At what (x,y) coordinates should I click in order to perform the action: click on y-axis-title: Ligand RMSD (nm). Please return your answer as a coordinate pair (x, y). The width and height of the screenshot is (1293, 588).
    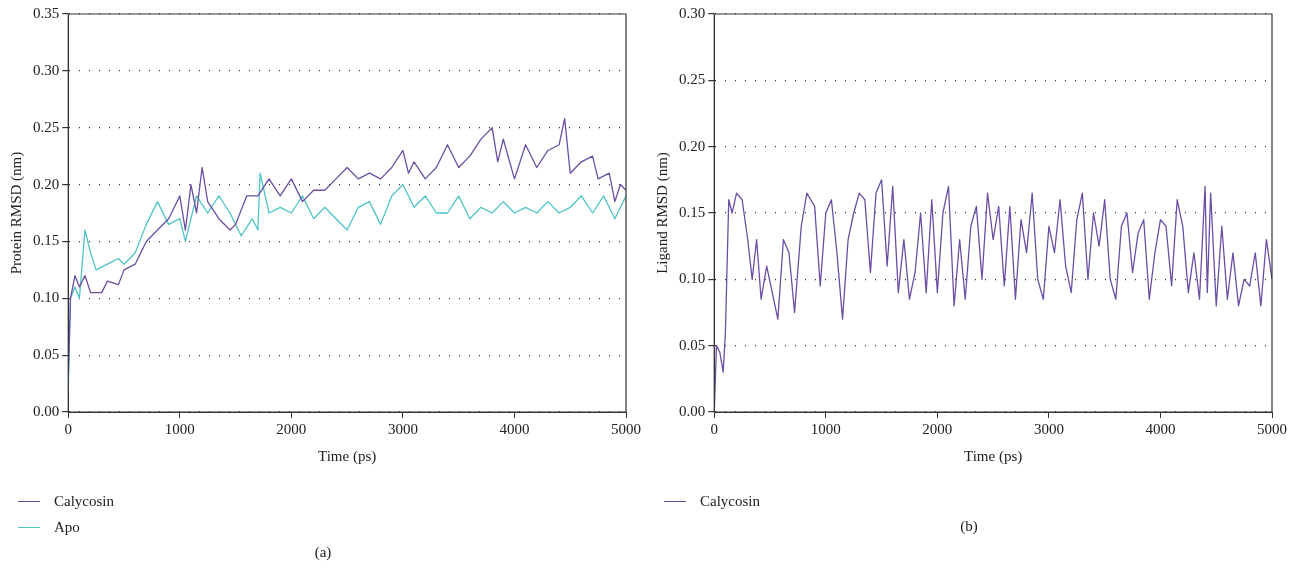
    Looking at the image, I should click on (662, 213).